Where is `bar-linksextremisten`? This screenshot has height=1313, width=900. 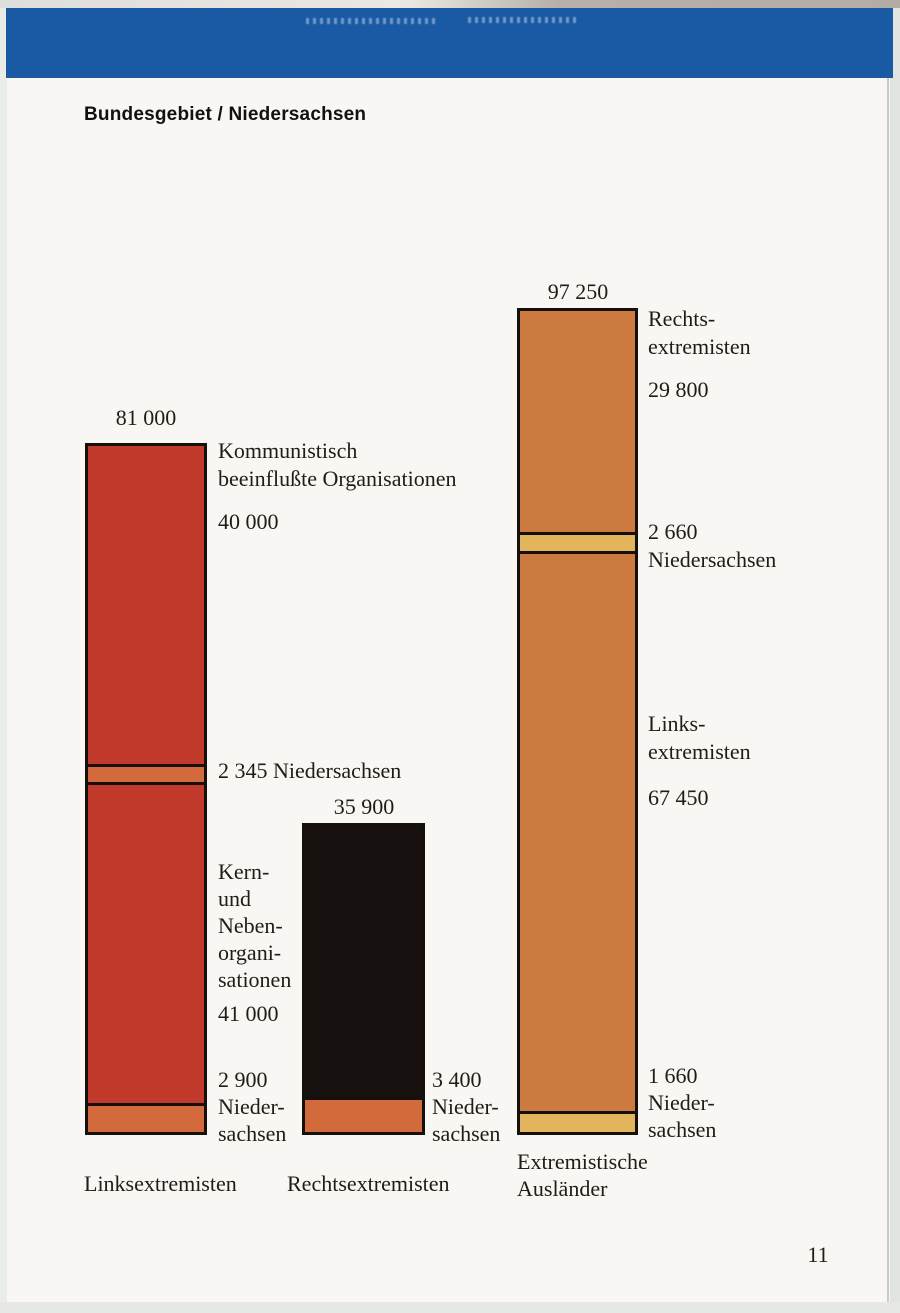 bar-linksextremisten is located at coordinates (146, 789).